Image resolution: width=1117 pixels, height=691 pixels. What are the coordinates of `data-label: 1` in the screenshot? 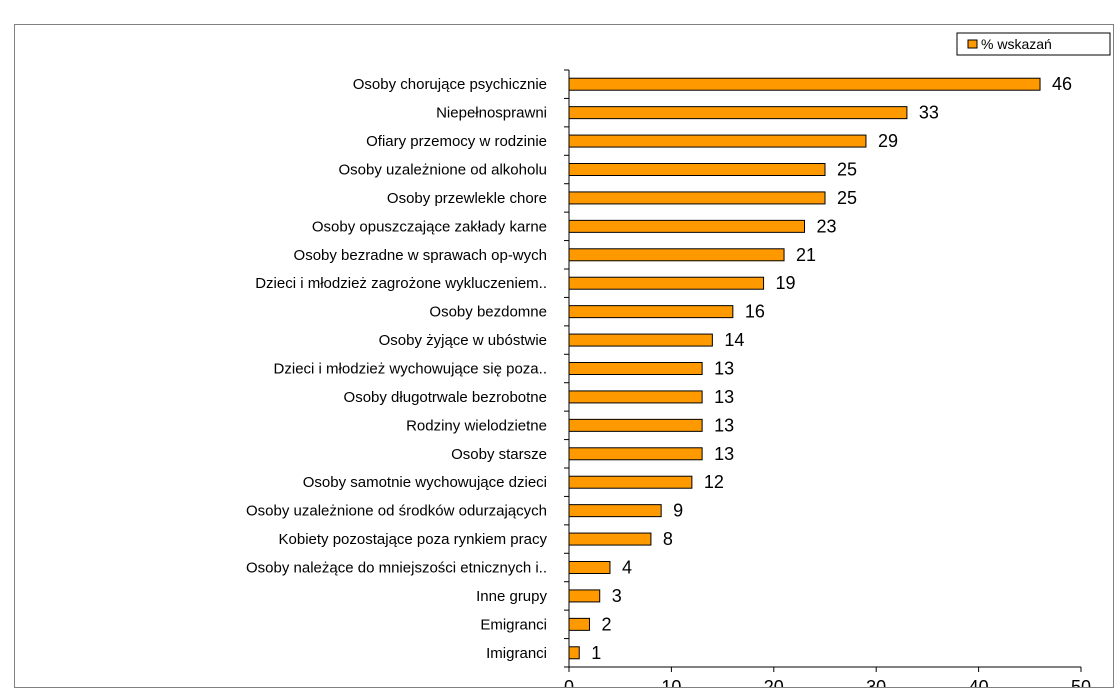 It's located at (596, 653).